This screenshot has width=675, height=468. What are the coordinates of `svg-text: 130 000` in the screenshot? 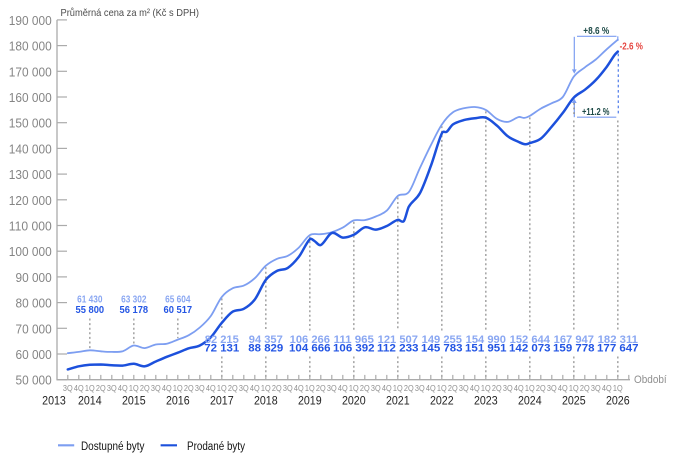 It's located at (30, 175).